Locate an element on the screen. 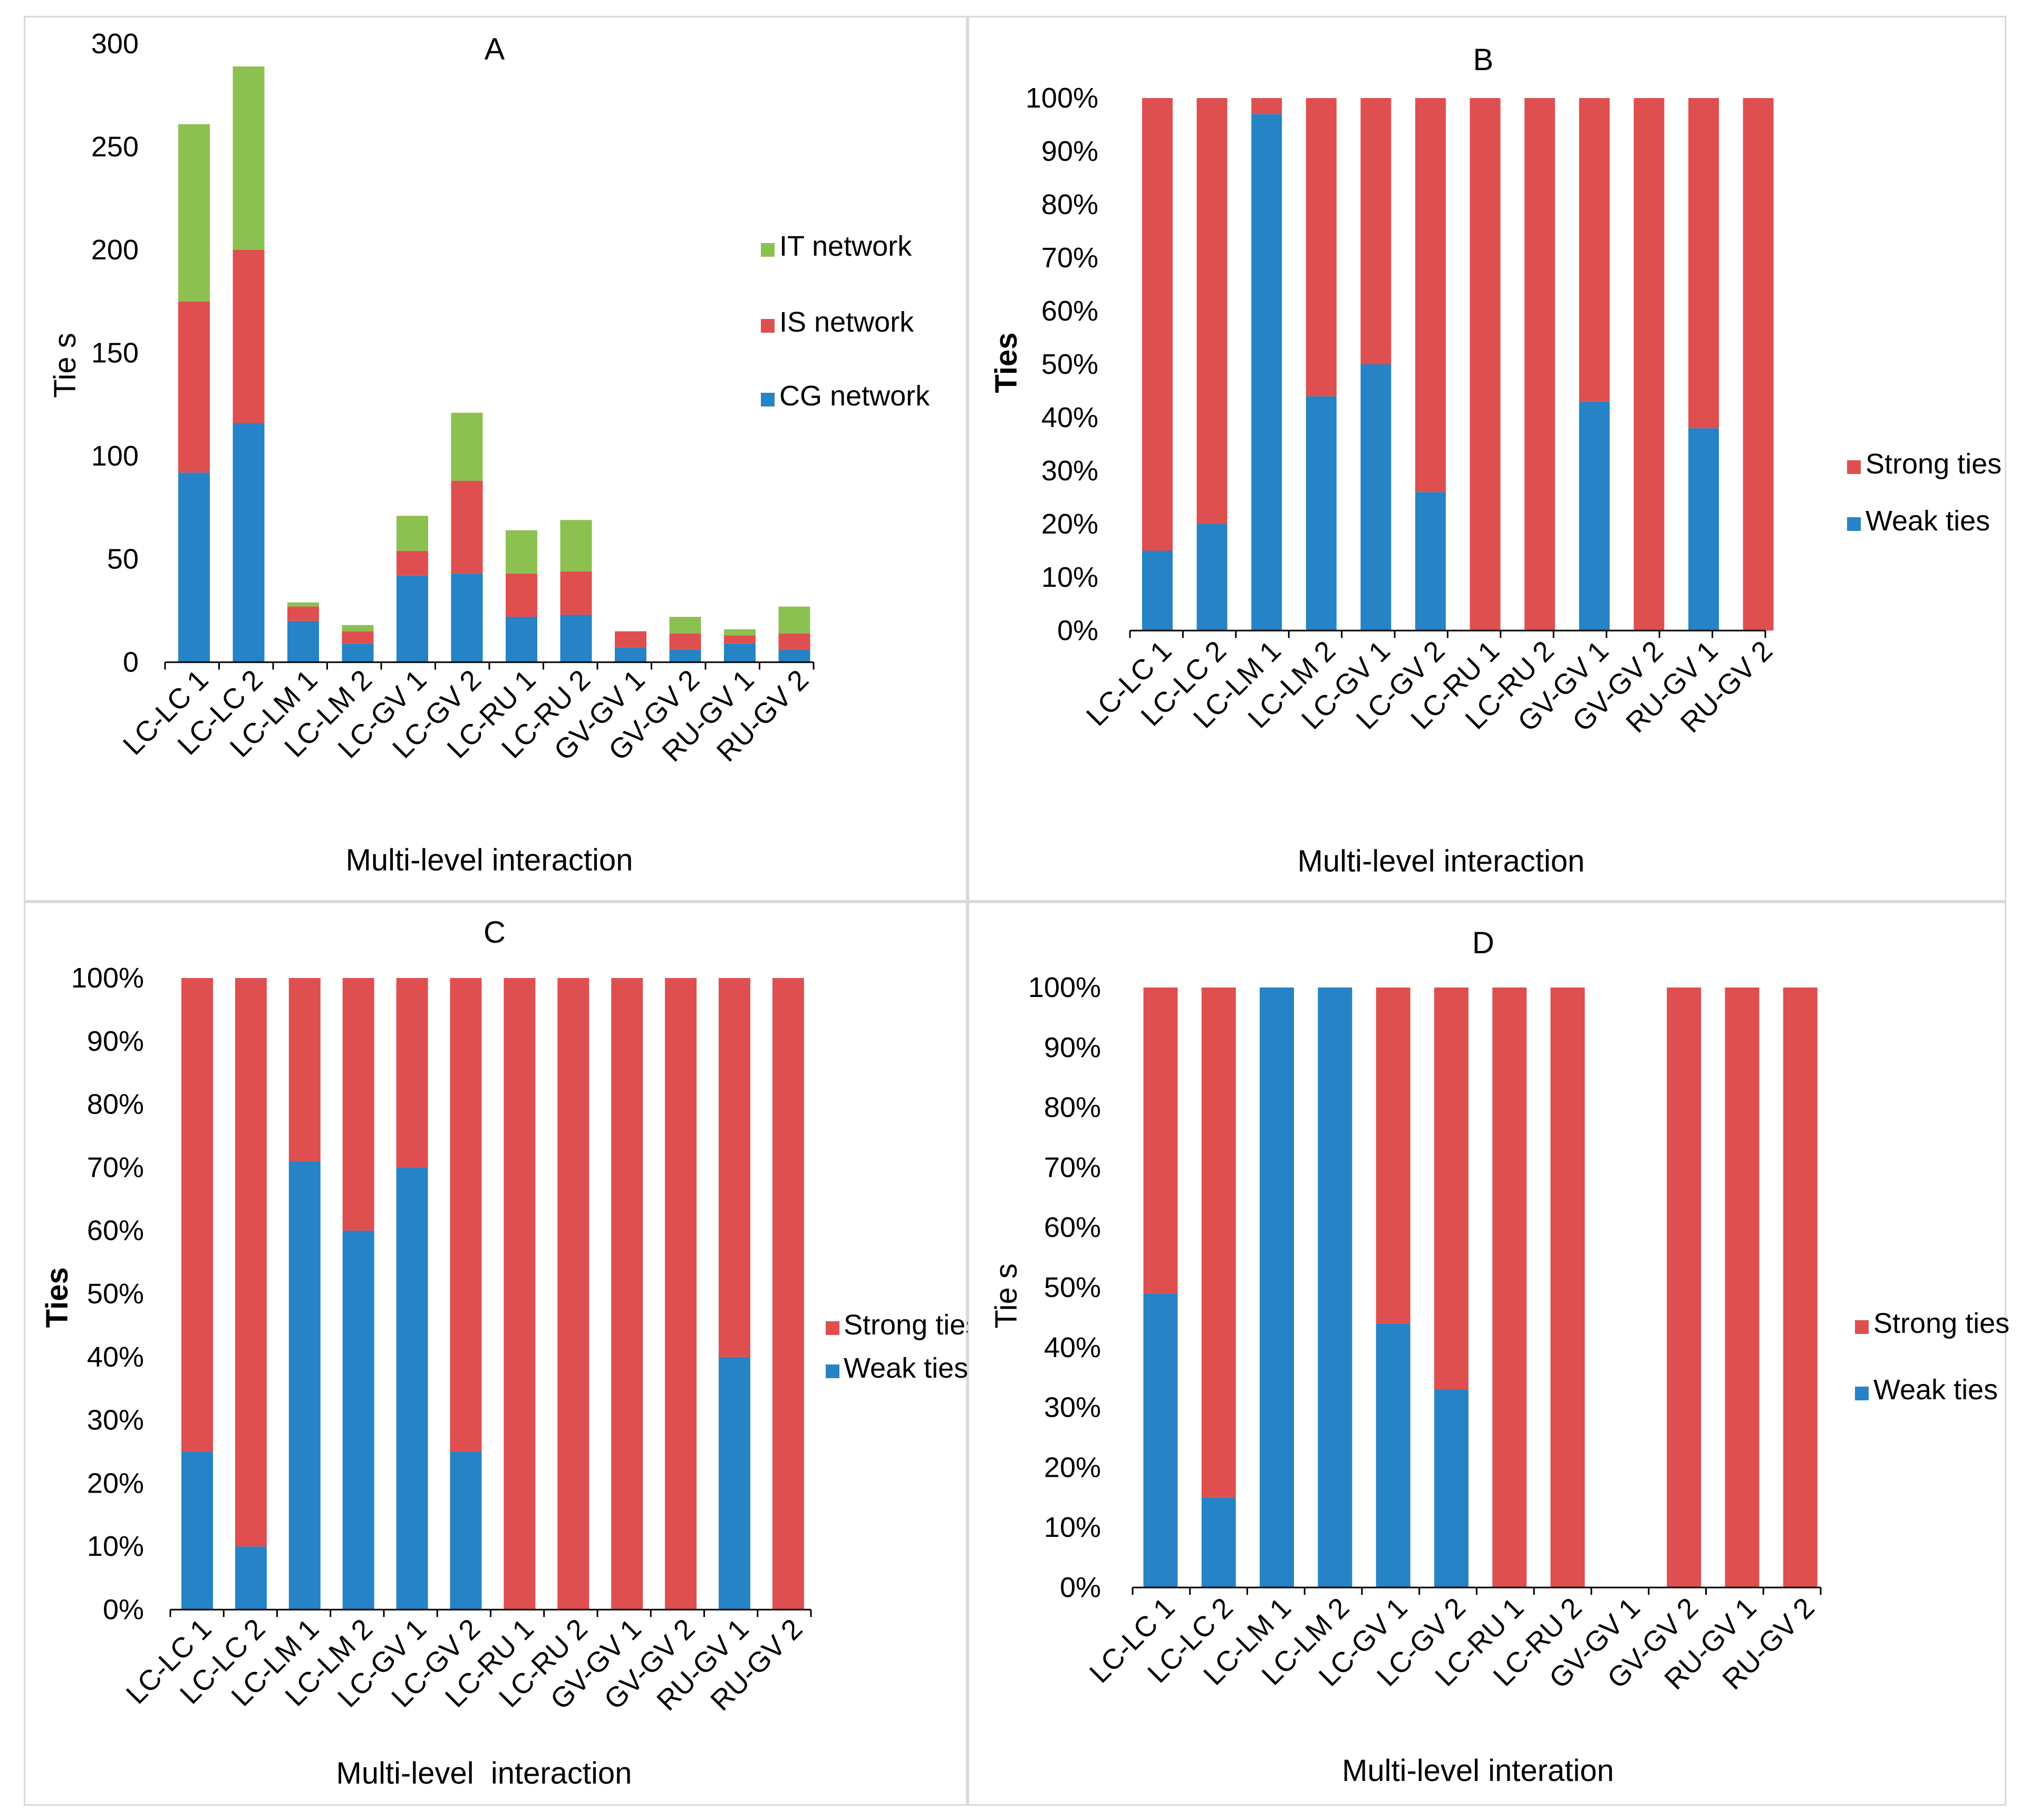 This screenshot has width=2020, height=1820. legend-swatch-weak is located at coordinates (1854, 524).